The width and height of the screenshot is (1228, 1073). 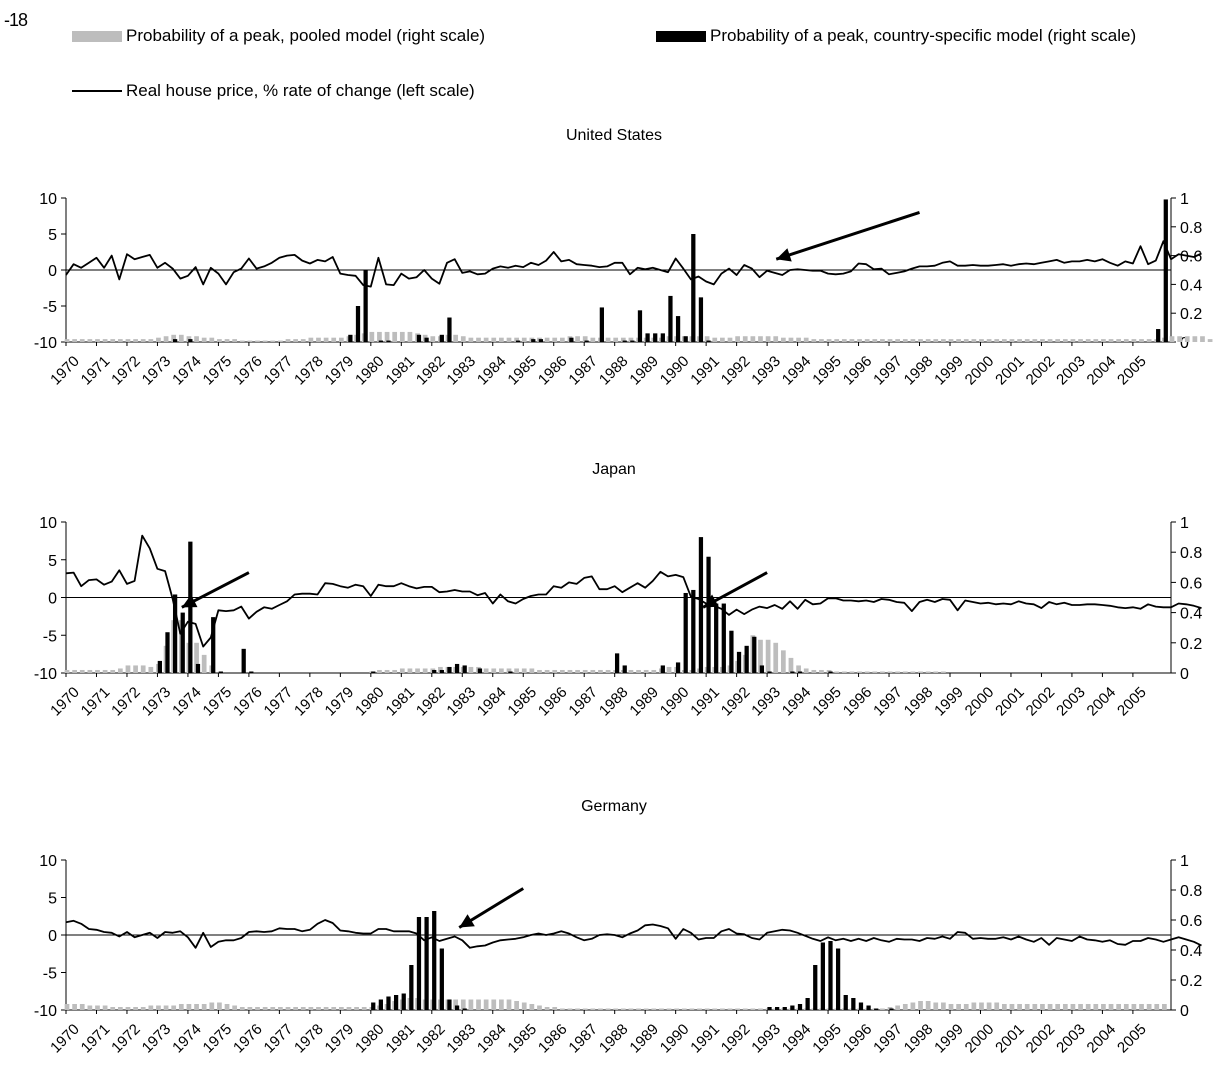 What do you see at coordinates (736, 1039) in the screenshot?
I see `germany-x-tick-label: 1992` at bounding box center [736, 1039].